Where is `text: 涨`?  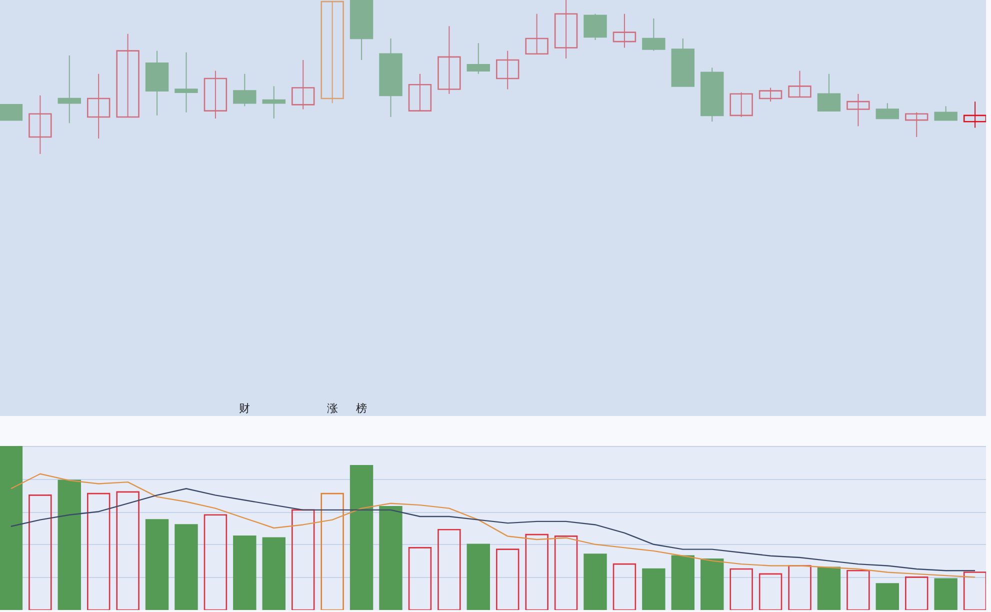 text: 涨 is located at coordinates (332, 409).